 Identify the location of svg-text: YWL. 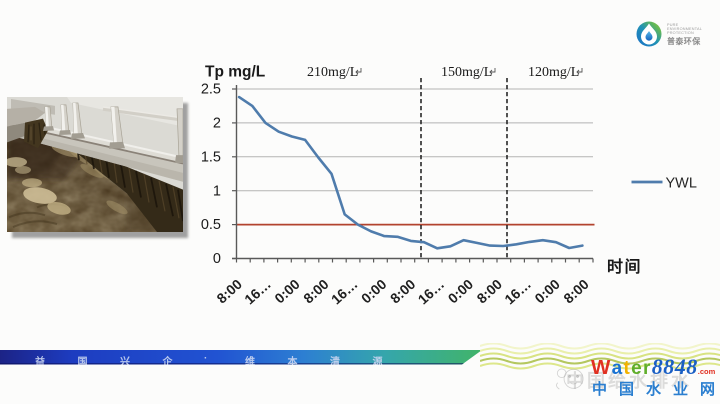
(681, 184).